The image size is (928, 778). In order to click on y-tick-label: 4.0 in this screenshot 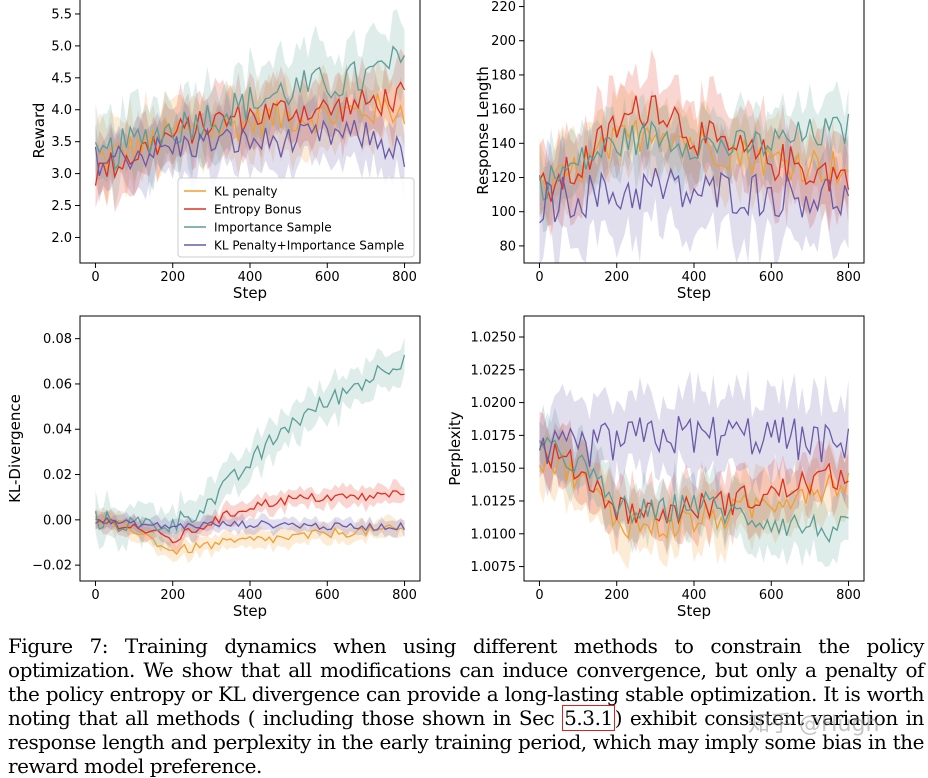, I will do `click(61, 110)`.